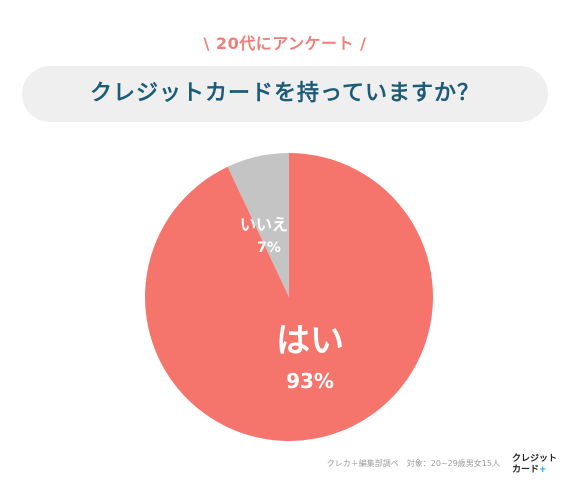  I want to click on title-pill, so click(285, 94).